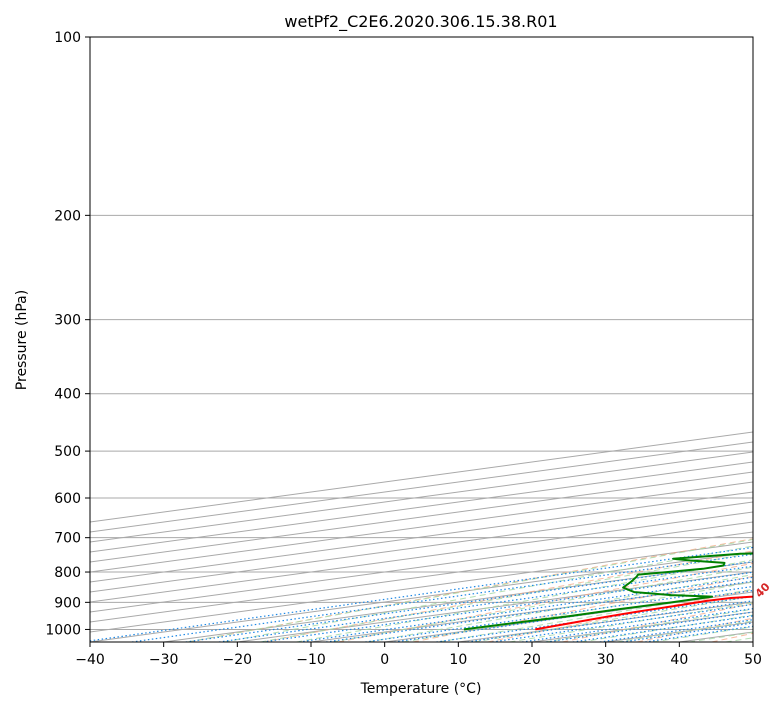  I want to click on x-tick-label: 0, so click(384, 660).